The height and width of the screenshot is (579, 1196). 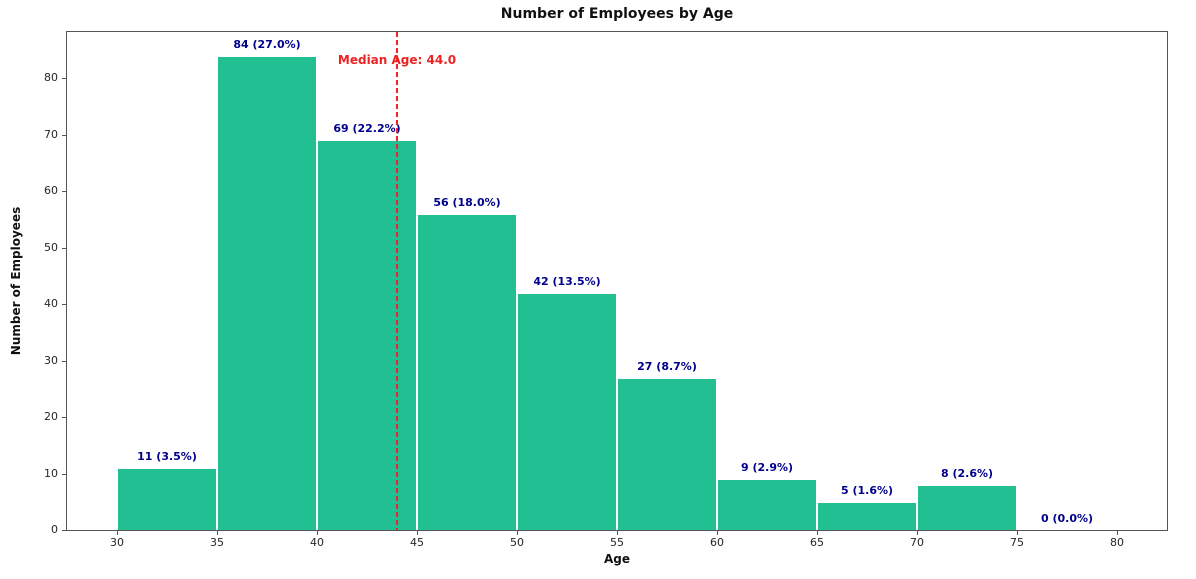 I want to click on y-tick-label: 40, so click(x=51, y=304).